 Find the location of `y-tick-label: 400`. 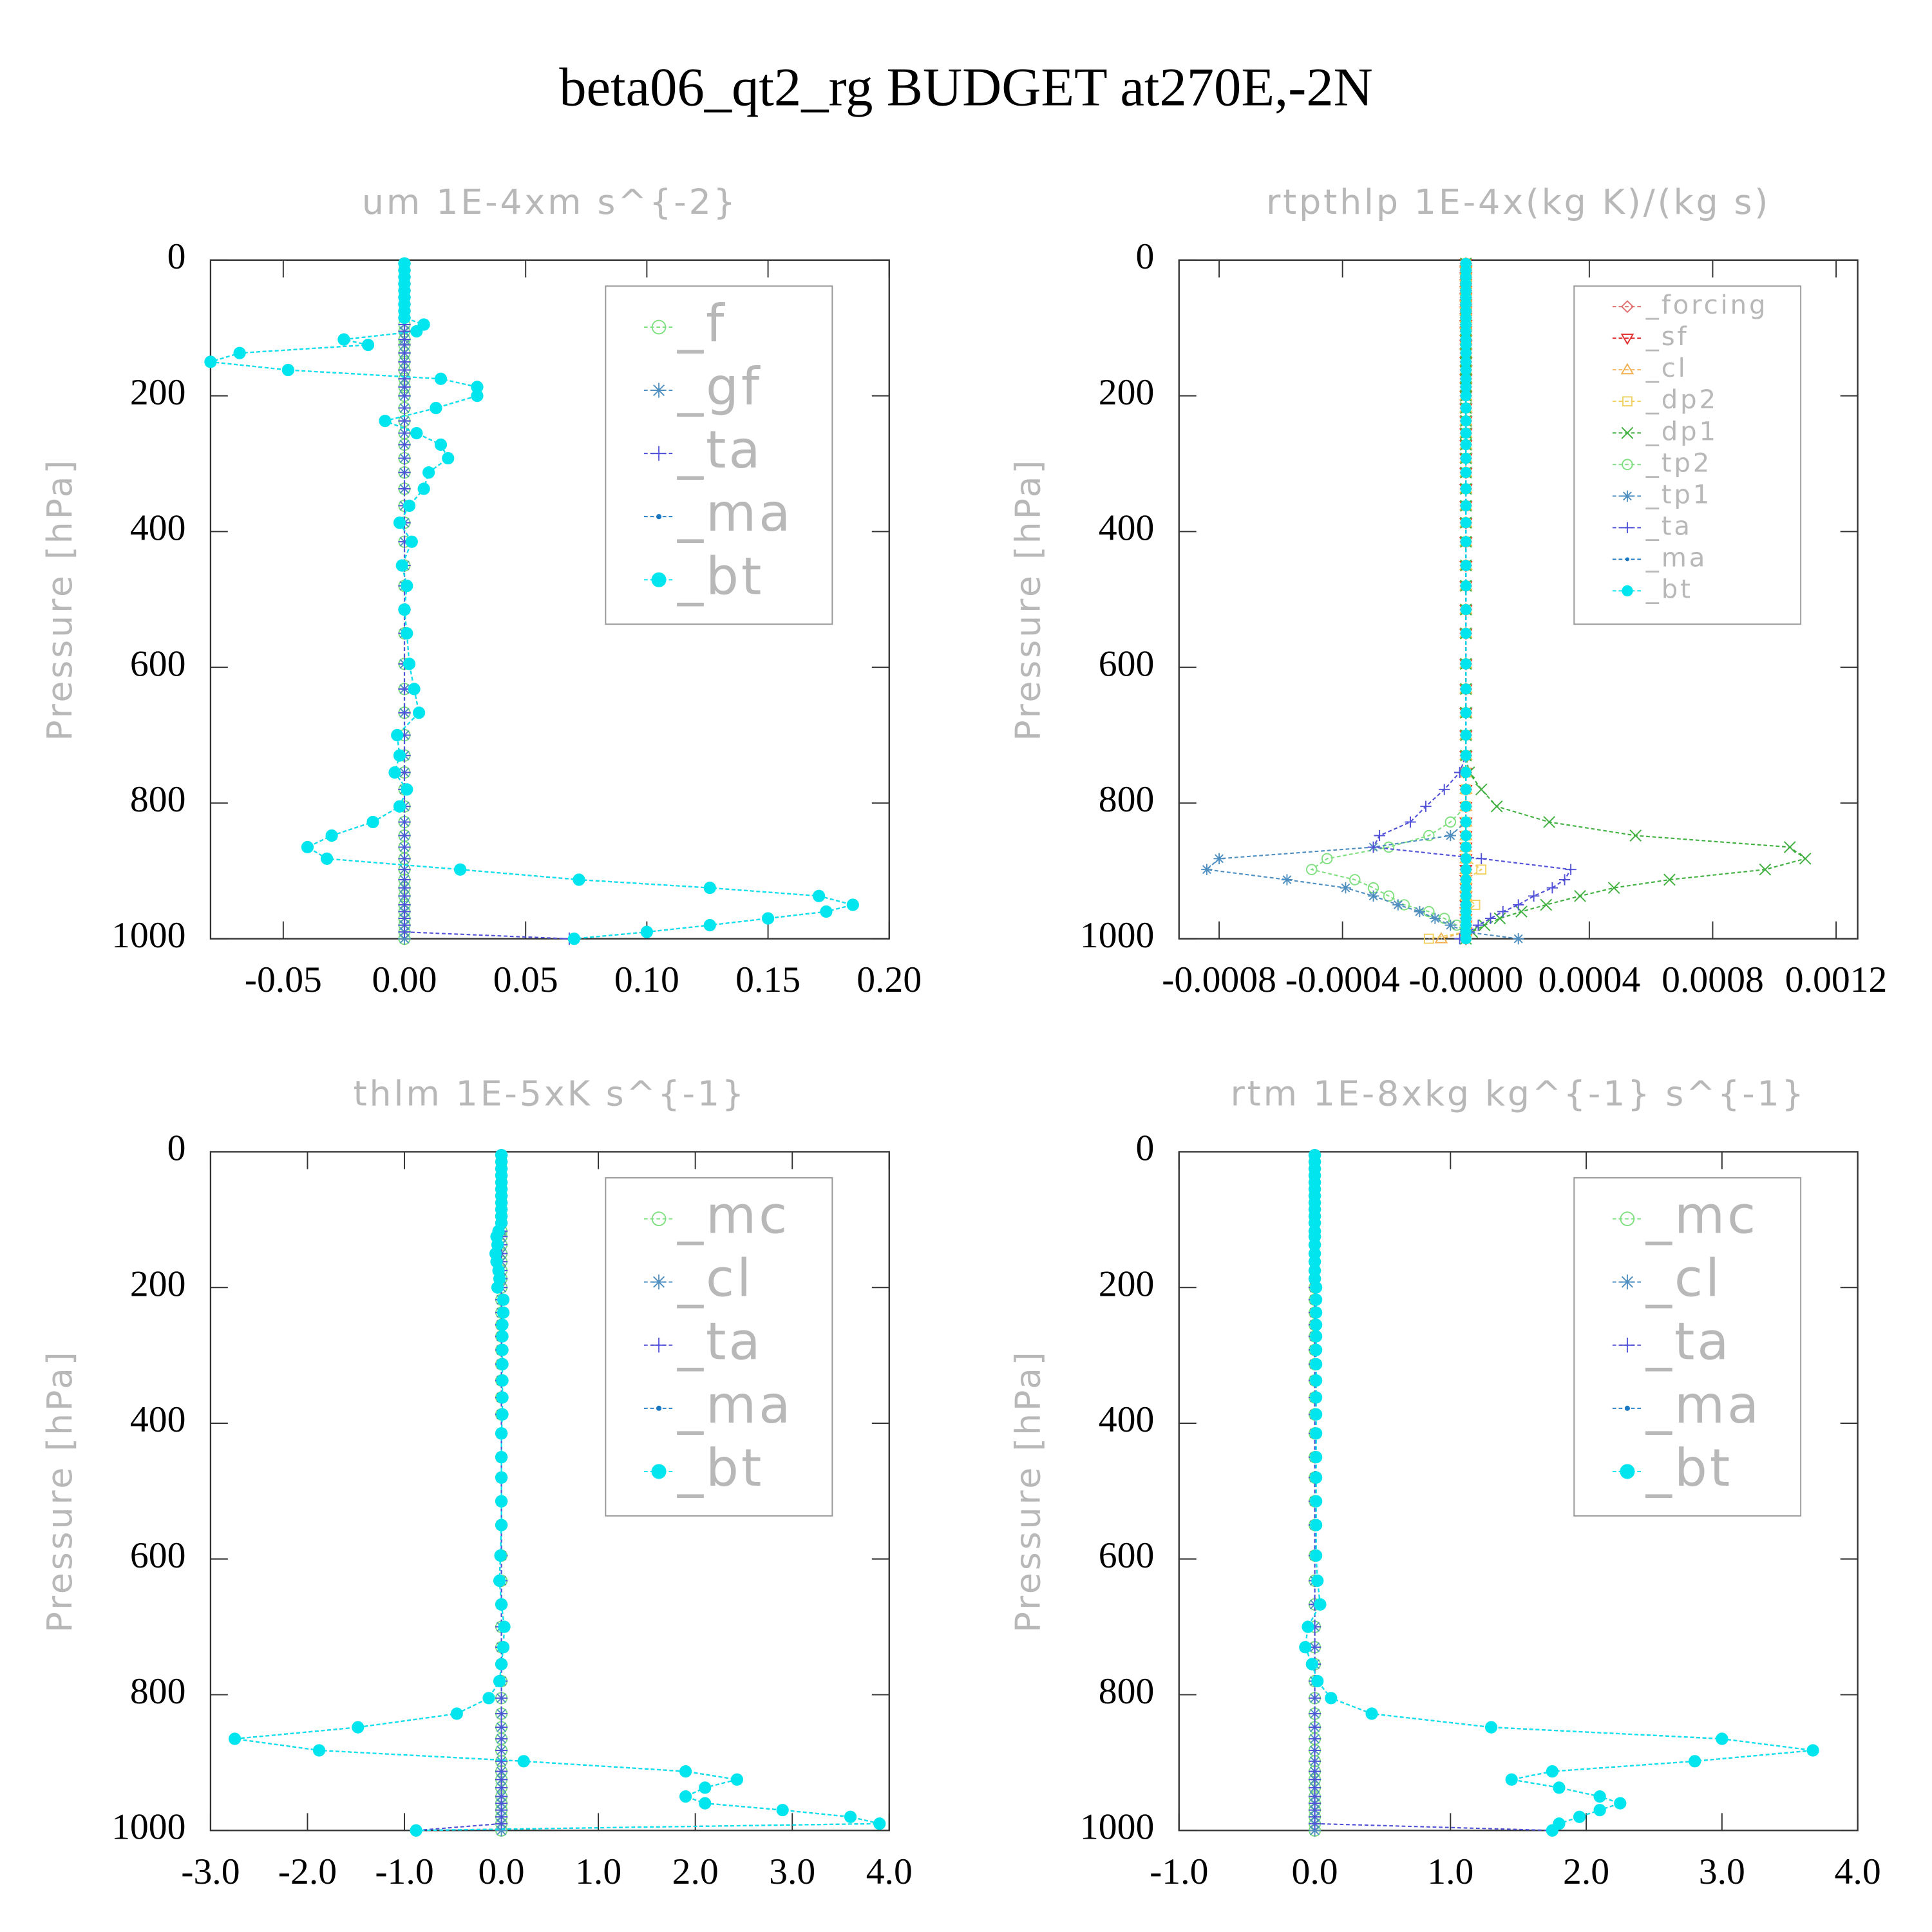

y-tick-label: 400 is located at coordinates (1127, 1419).